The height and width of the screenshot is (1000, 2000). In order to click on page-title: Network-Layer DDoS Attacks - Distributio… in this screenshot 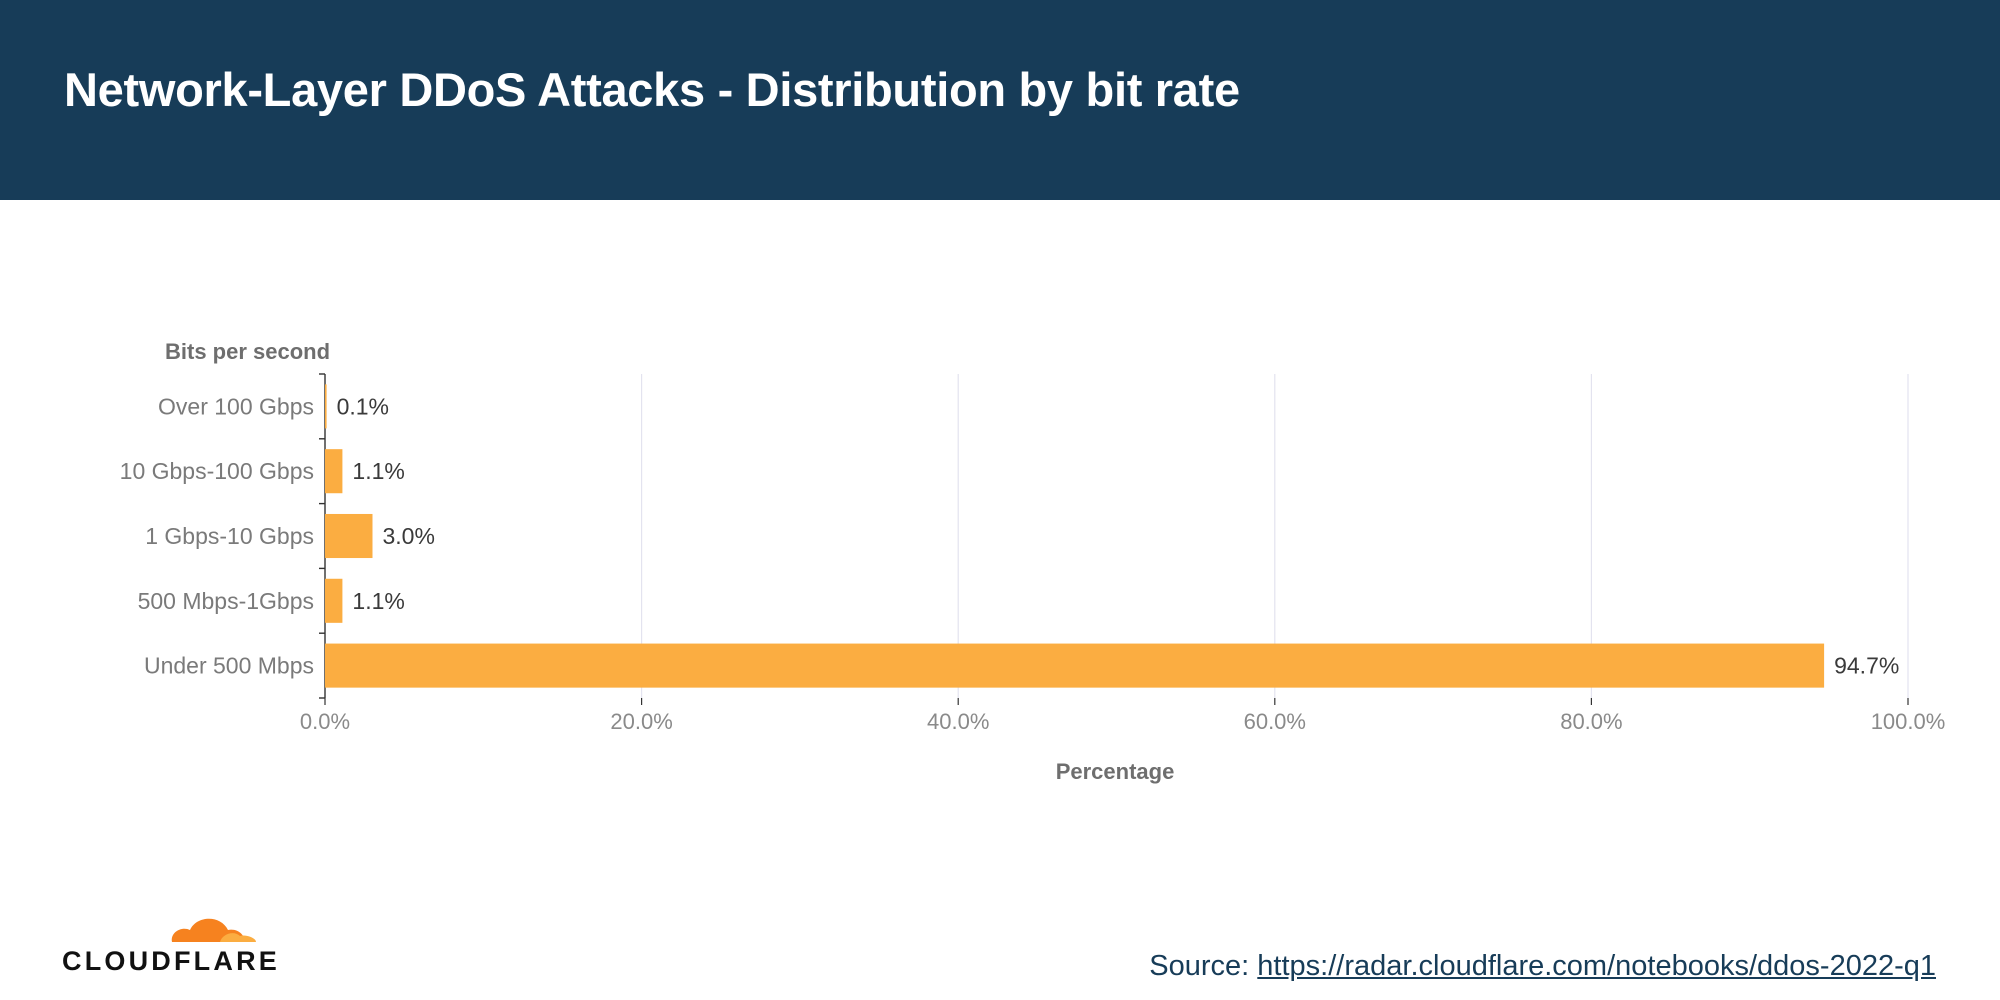, I will do `click(652, 89)`.